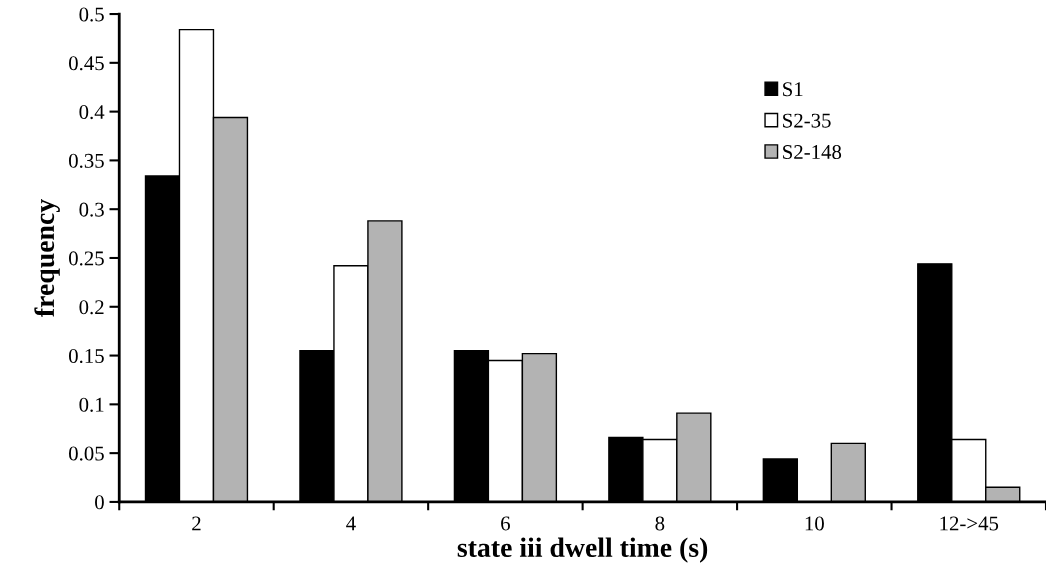 The height and width of the screenshot is (585, 1046). Describe the element at coordinates (814, 523) in the screenshot. I see `x-tick-label: 10` at that location.